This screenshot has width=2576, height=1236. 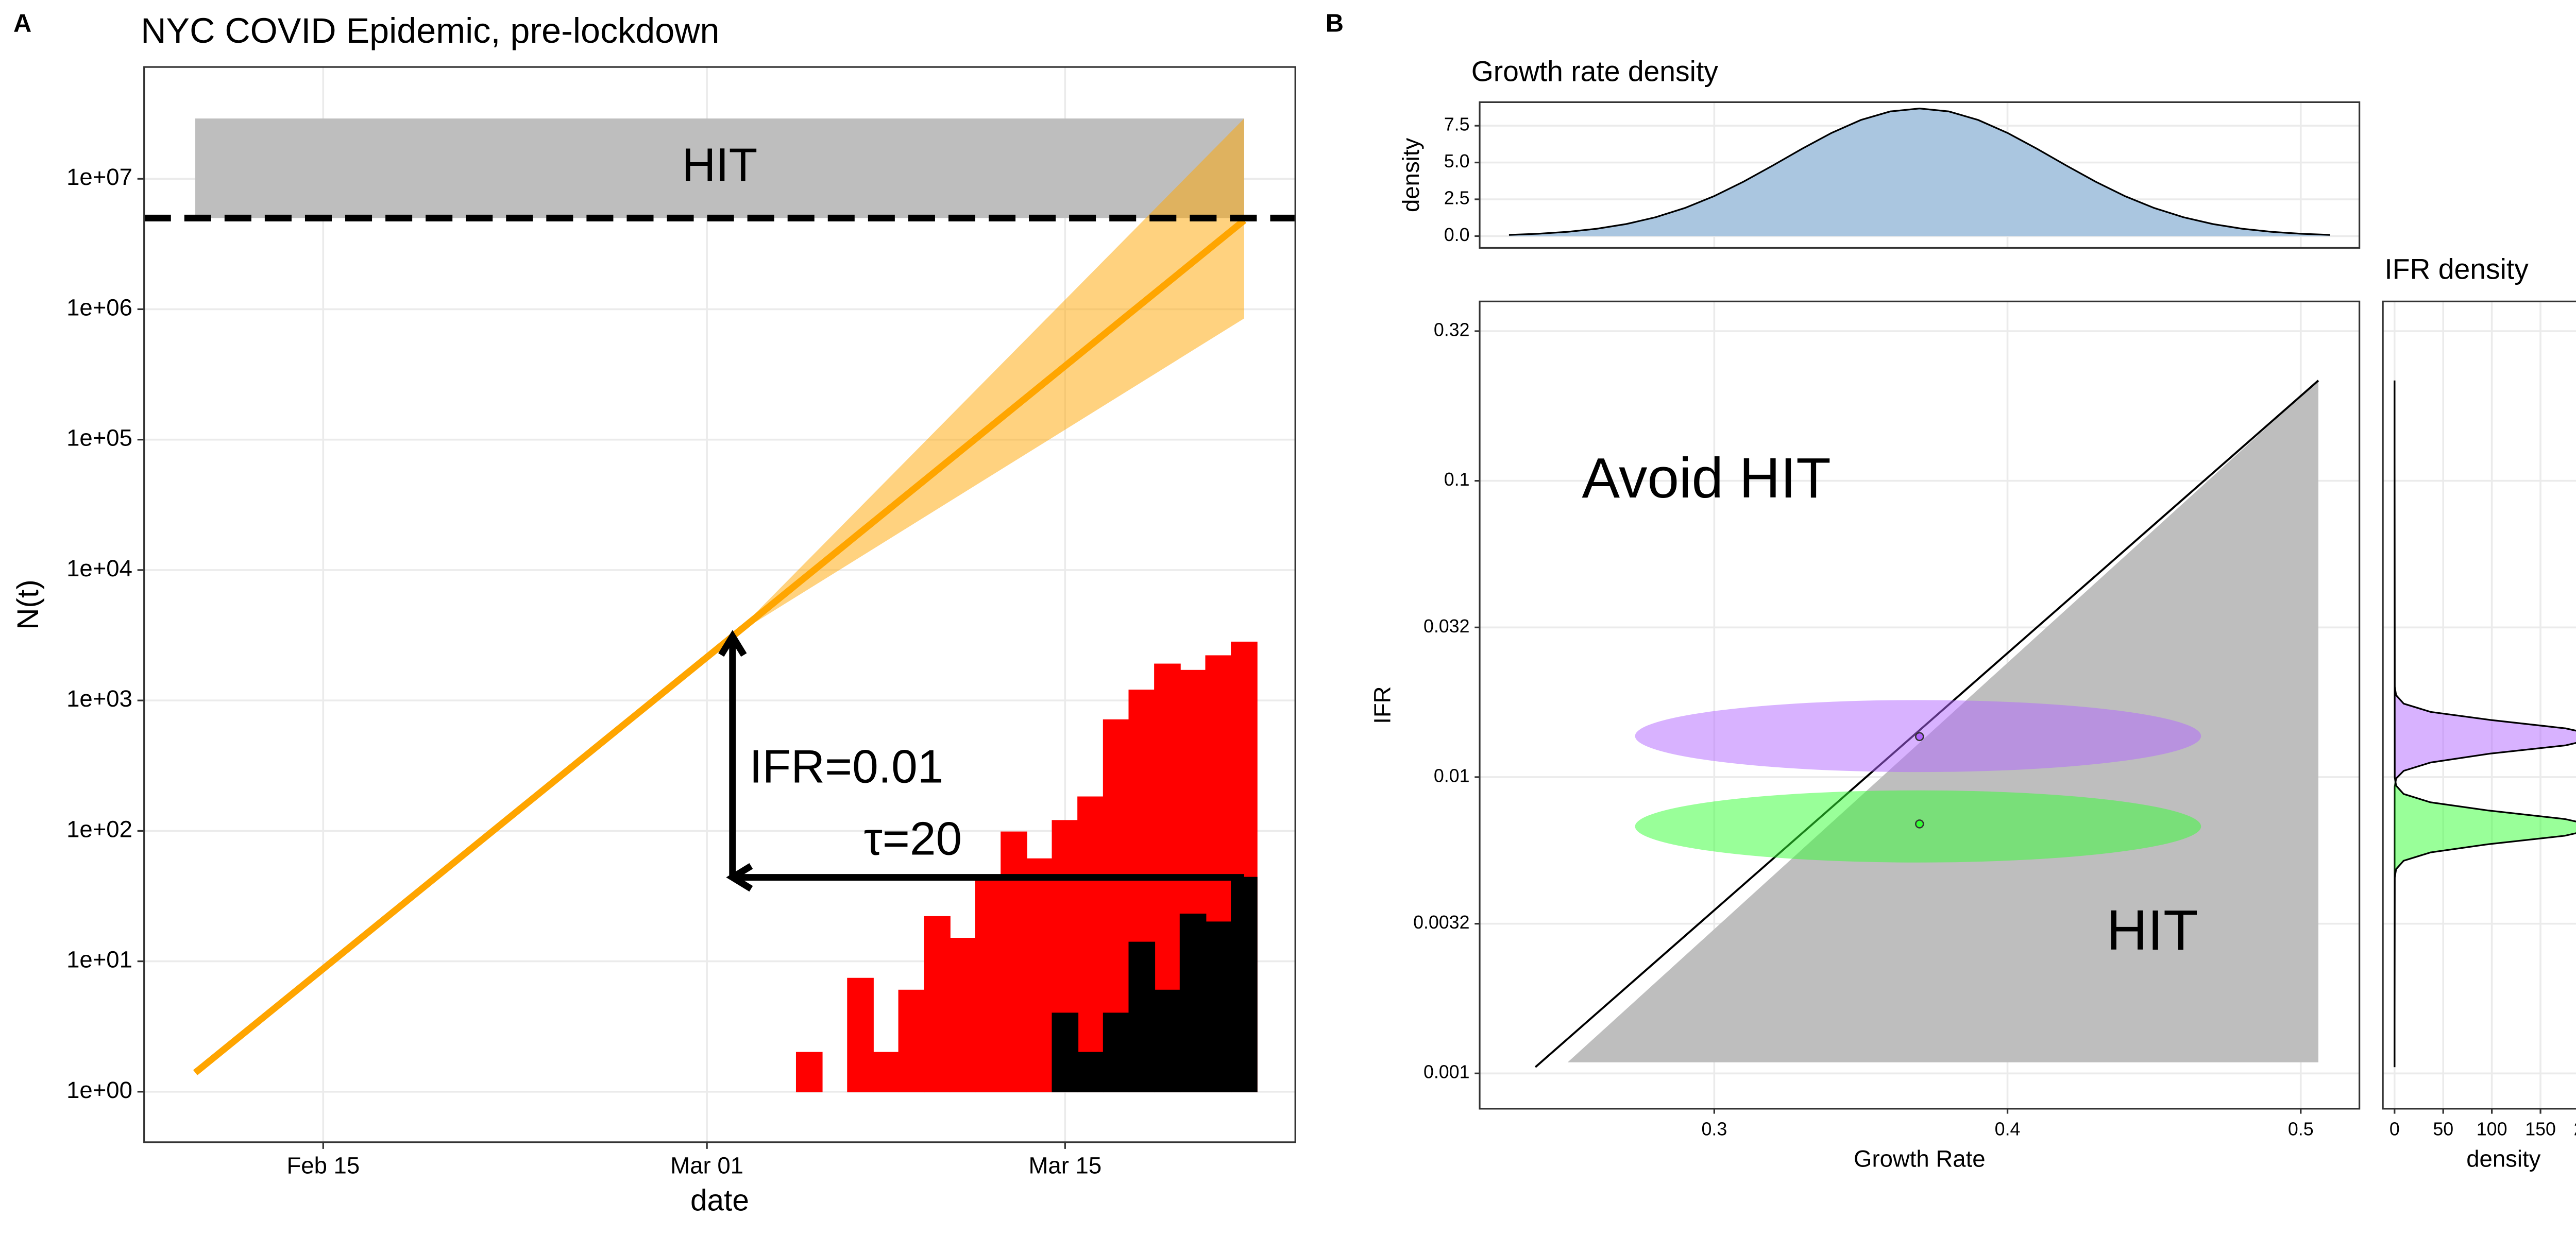 What do you see at coordinates (719, 1200) in the screenshot?
I see `x-axis-label: date` at bounding box center [719, 1200].